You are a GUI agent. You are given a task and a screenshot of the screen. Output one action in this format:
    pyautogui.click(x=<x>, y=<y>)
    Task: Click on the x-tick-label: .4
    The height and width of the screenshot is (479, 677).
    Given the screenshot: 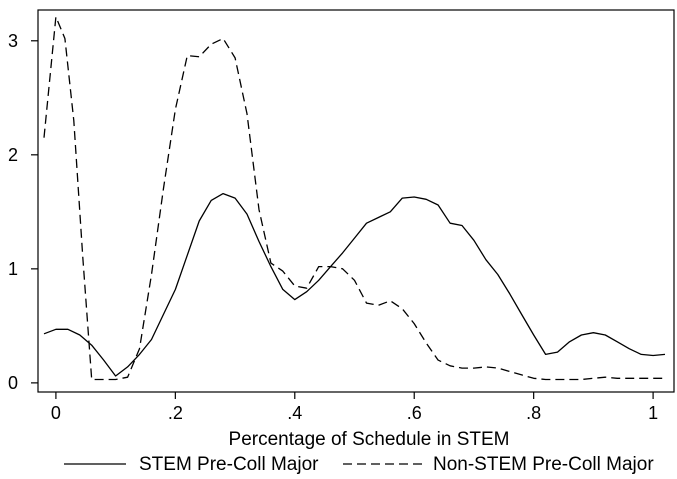 What is the action you would take?
    pyautogui.click(x=294, y=413)
    